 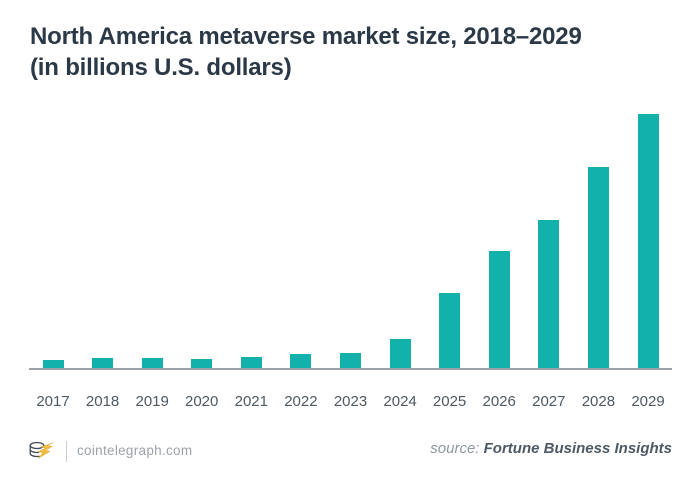 What do you see at coordinates (455, 448) in the screenshot?
I see `source-label: source:` at bounding box center [455, 448].